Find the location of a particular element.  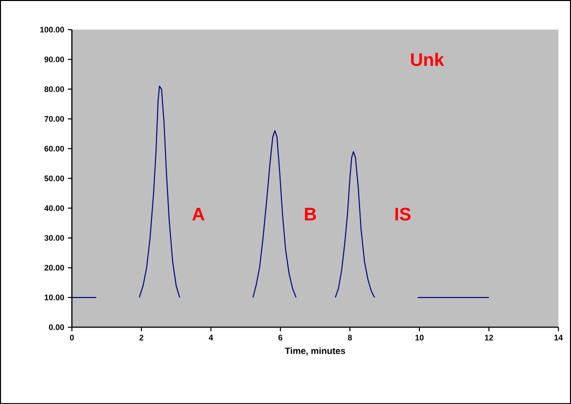

x-tick-label: 14 is located at coordinates (558, 337).